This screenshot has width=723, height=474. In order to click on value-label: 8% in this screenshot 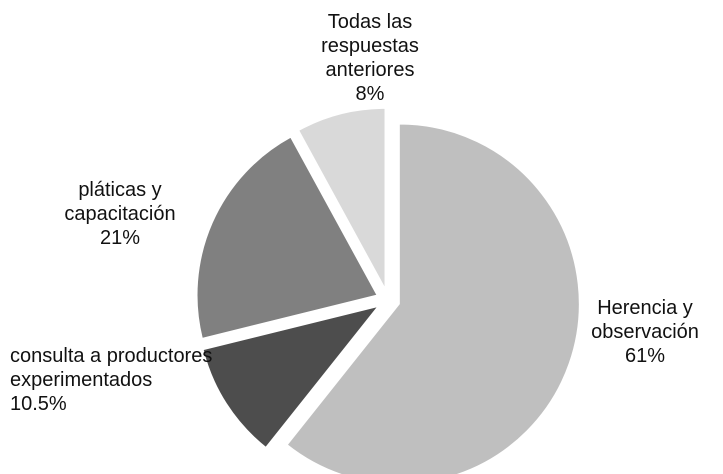, I will do `click(370, 94)`.